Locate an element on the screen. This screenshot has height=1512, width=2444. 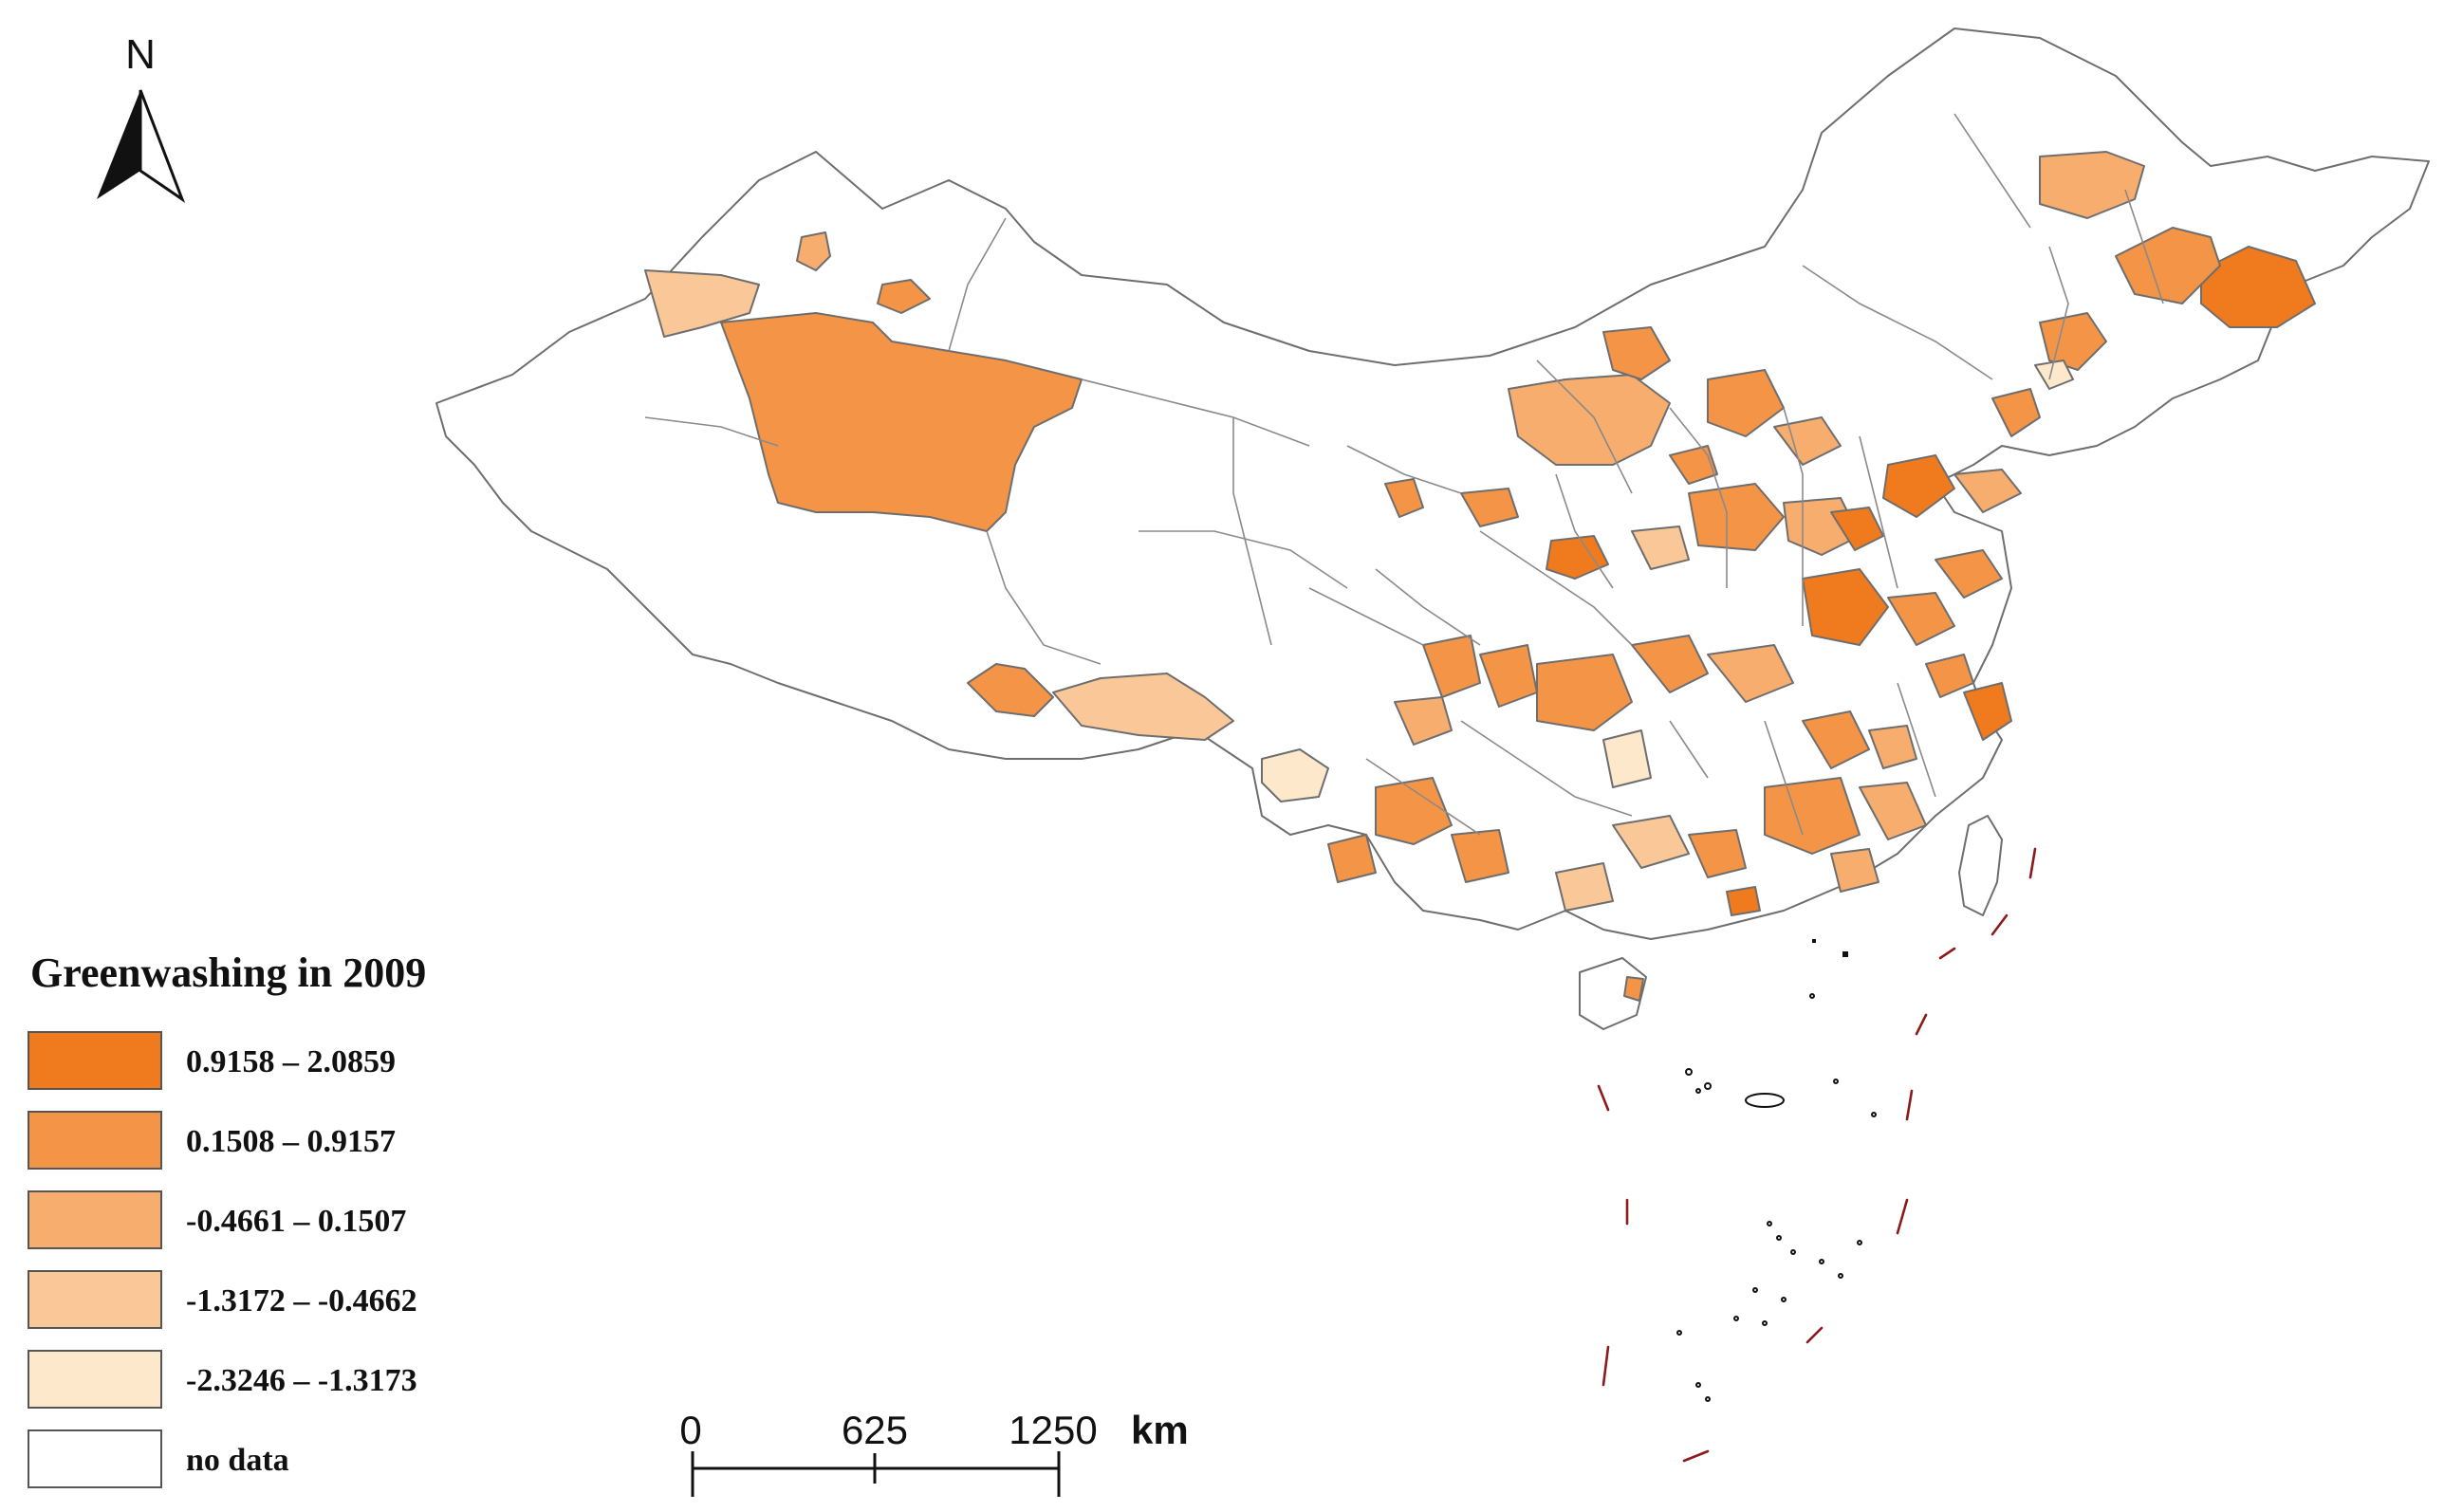
hainan-east is located at coordinates (1633, 989).